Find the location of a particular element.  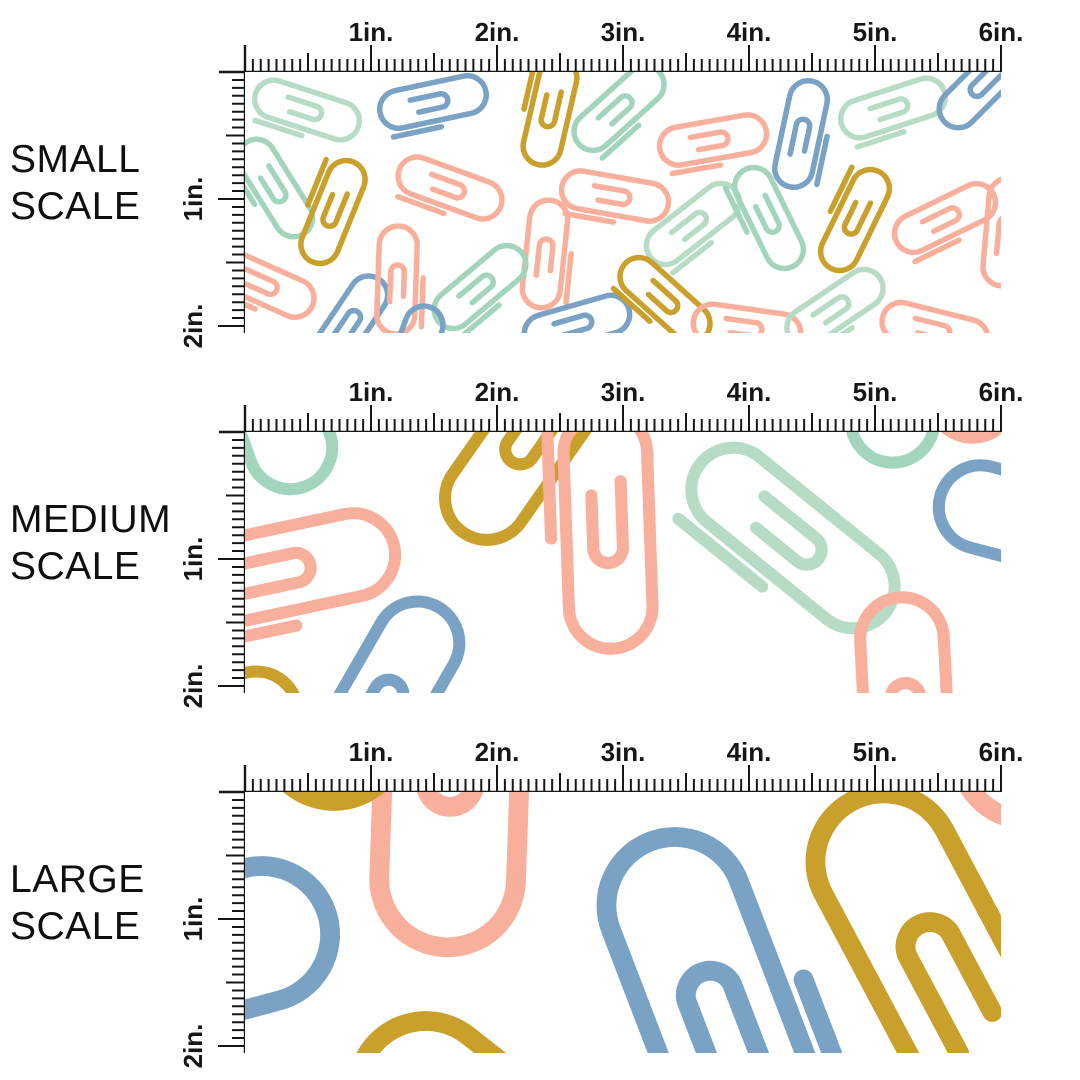

scale-label-large: LARGE SCALE is located at coordinates (77, 903).